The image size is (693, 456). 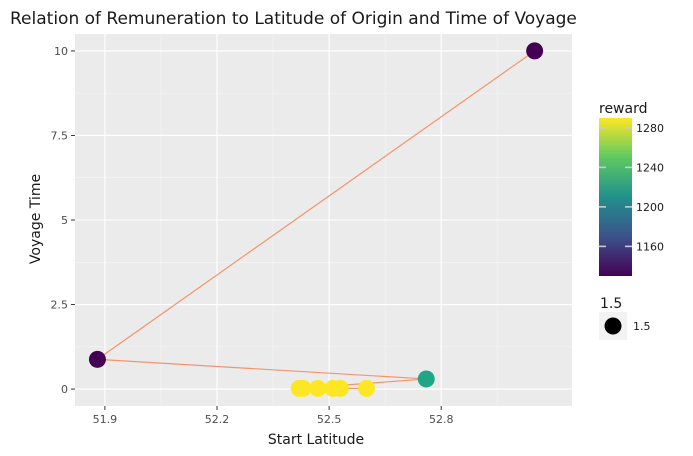 I want to click on colorbar-tick-label: 1240, so click(x=650, y=167).